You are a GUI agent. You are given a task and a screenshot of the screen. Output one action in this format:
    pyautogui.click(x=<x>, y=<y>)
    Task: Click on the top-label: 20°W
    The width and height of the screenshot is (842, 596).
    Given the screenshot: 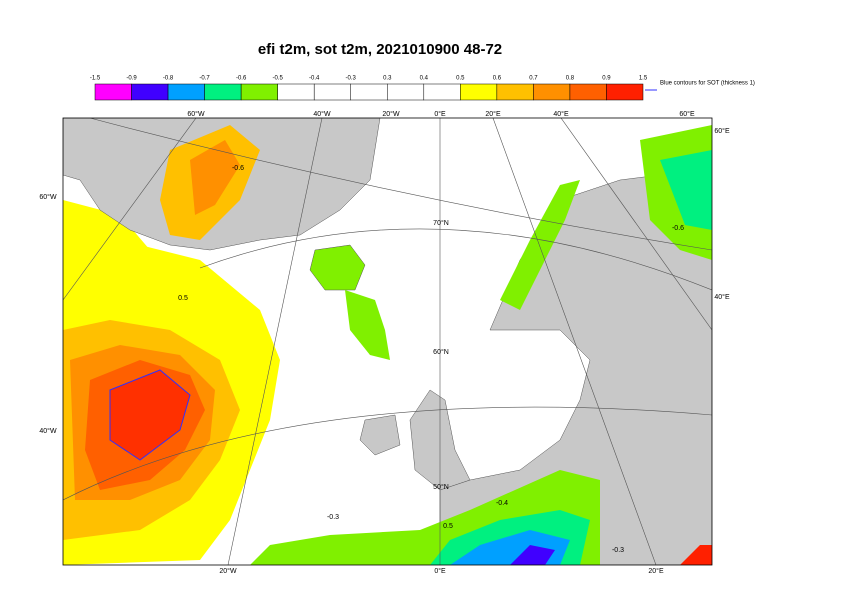 What is the action you would take?
    pyautogui.click(x=391, y=114)
    